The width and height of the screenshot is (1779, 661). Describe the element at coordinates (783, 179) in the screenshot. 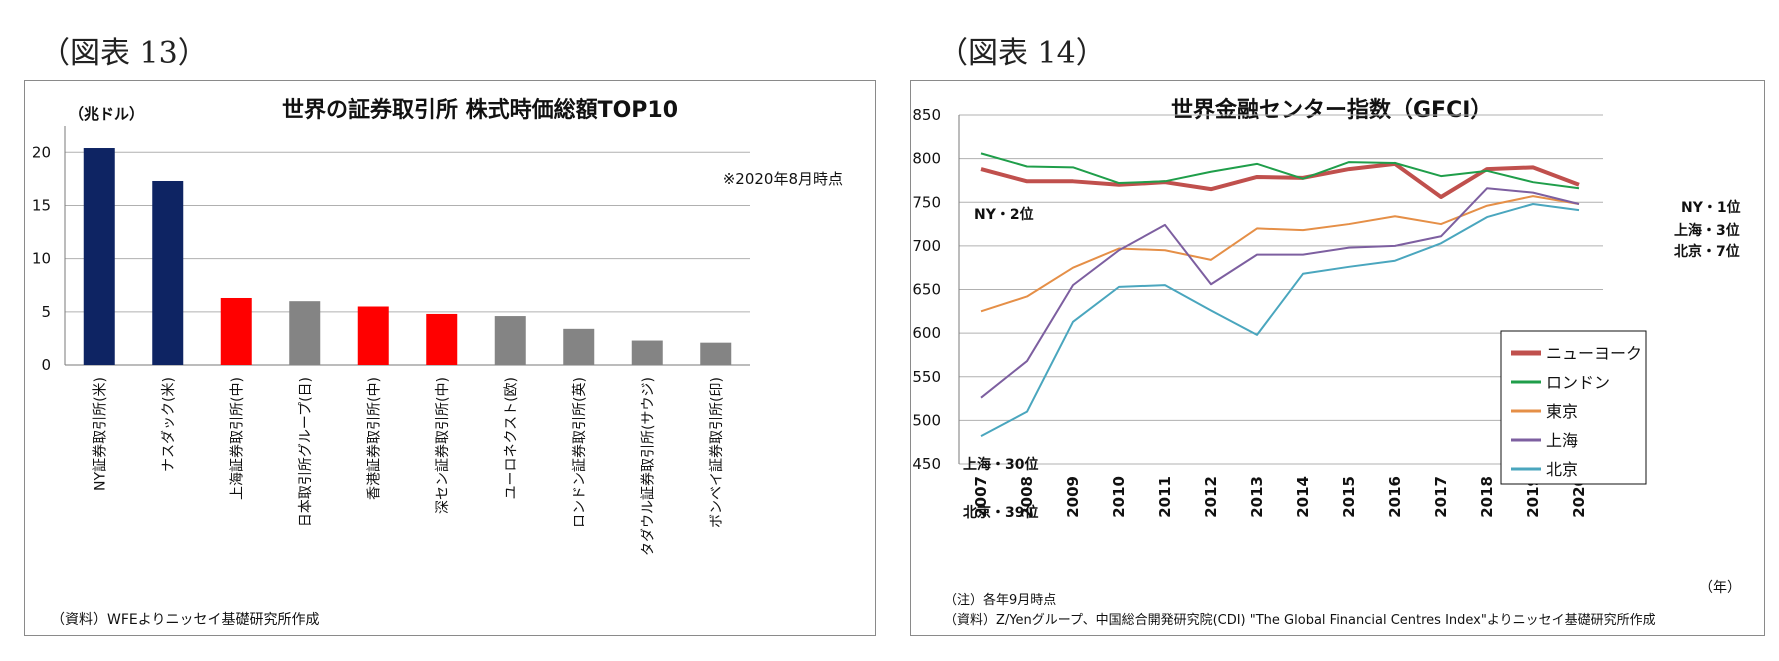

I see `market-cap-note: ※2020年8月時点` at that location.